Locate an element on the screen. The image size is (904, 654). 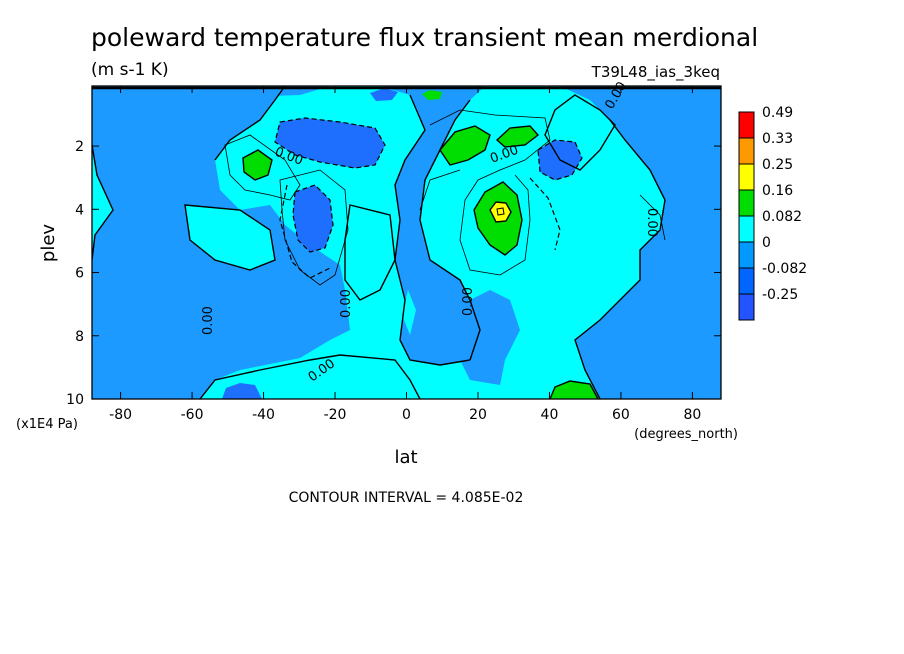
colorbar-label: 0.33 is located at coordinates (777, 139).